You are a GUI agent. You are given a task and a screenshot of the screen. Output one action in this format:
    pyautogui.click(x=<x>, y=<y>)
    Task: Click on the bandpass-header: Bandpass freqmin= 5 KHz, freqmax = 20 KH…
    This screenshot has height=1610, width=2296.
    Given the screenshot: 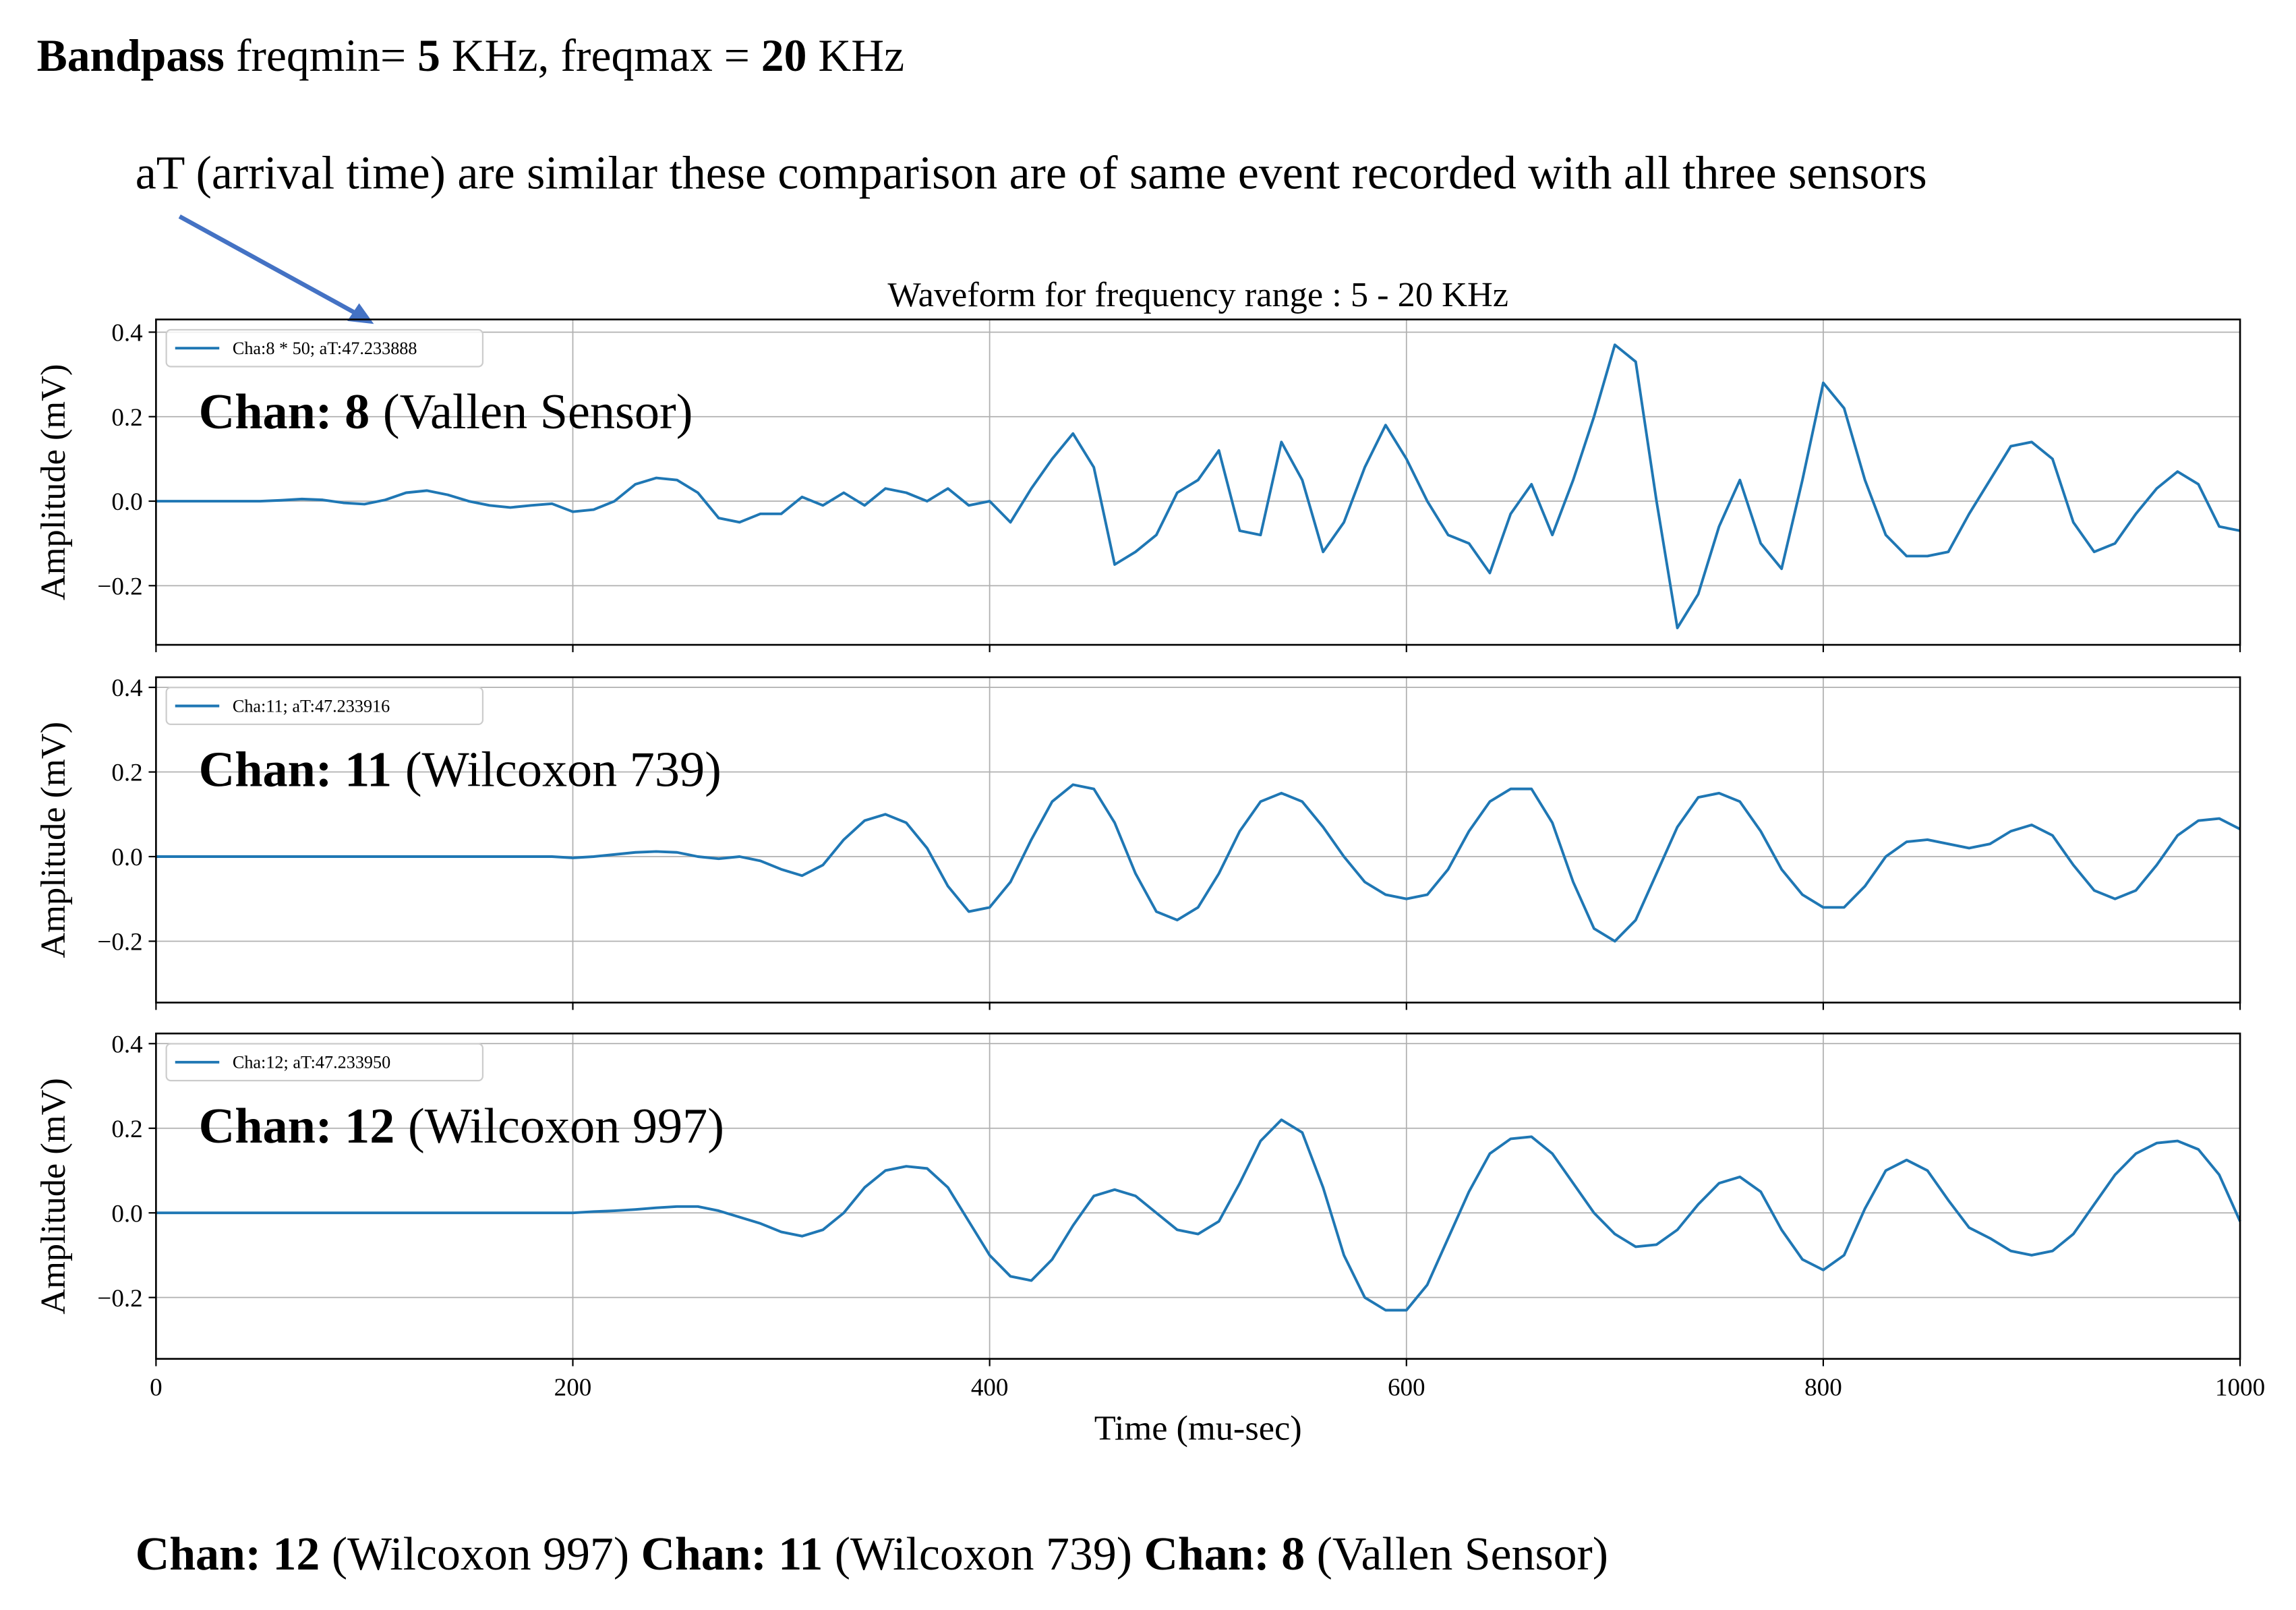 What is the action you would take?
    pyautogui.click(x=471, y=56)
    